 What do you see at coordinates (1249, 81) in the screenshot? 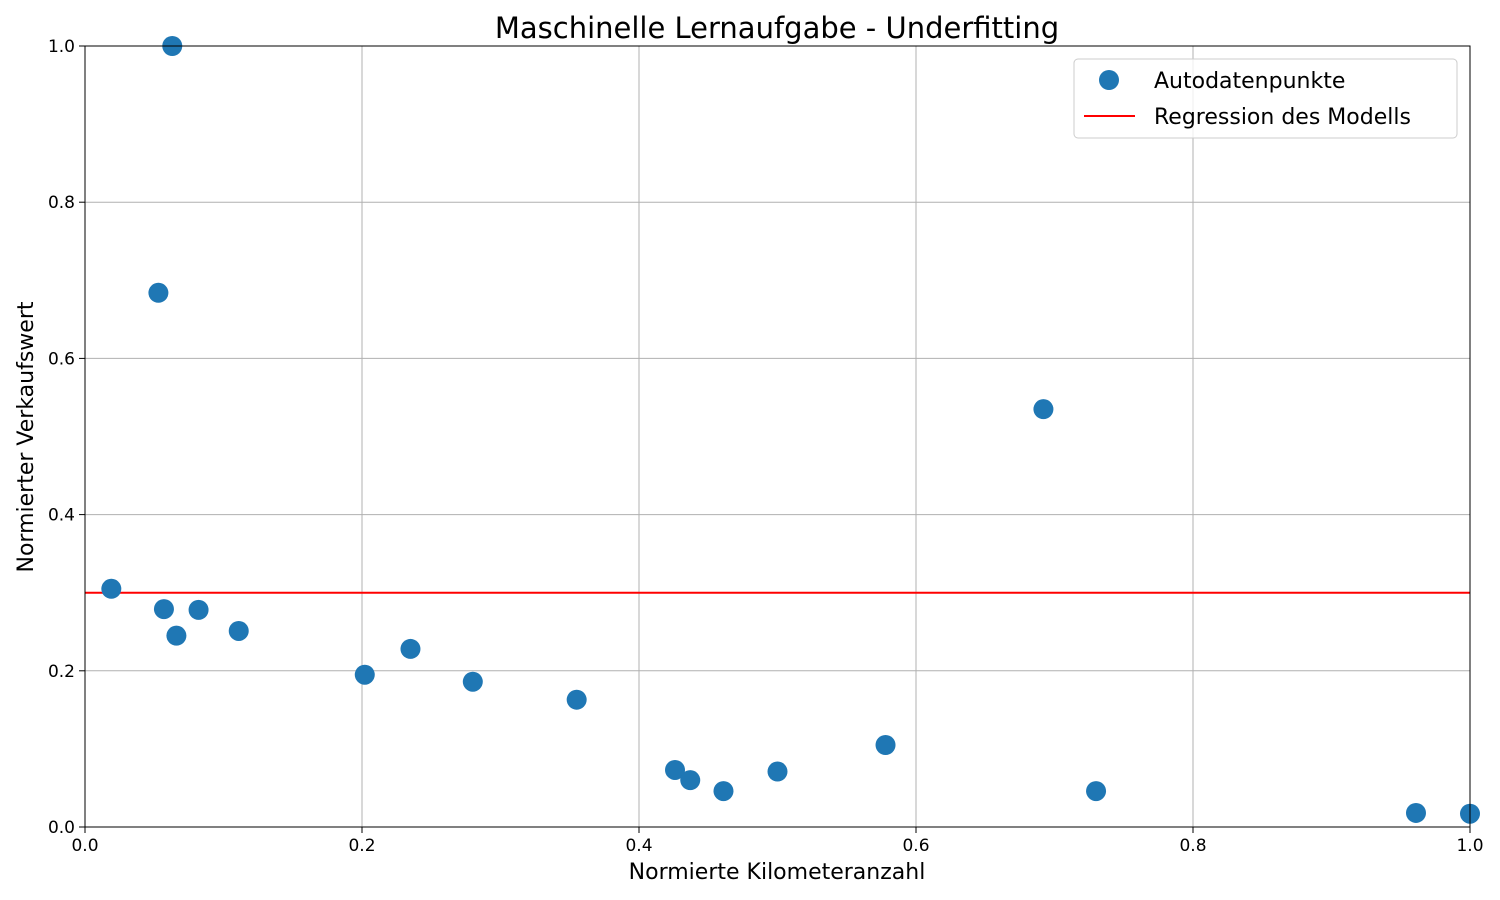
I see `legend-label-points: Autodatenpunkte` at bounding box center [1249, 81].